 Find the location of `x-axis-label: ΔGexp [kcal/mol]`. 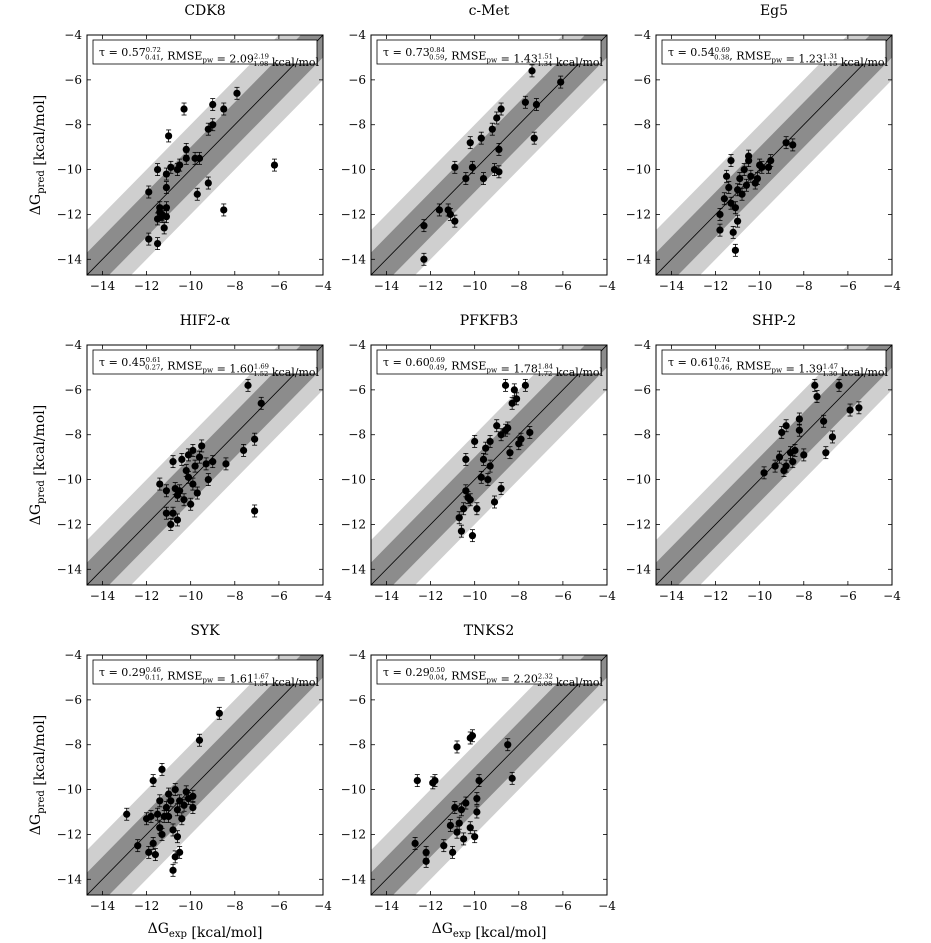

x-axis-label: ΔGexp [kcal/mol] is located at coordinates (205, 931).